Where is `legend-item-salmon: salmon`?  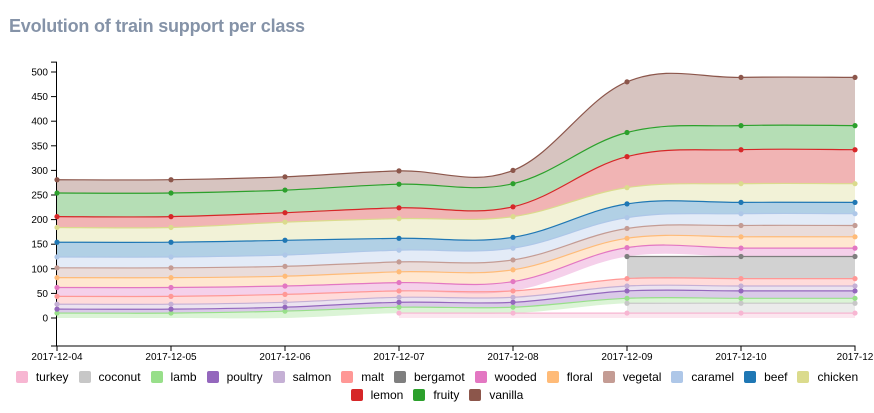
legend-item-salmon: salmon is located at coordinates (301, 377).